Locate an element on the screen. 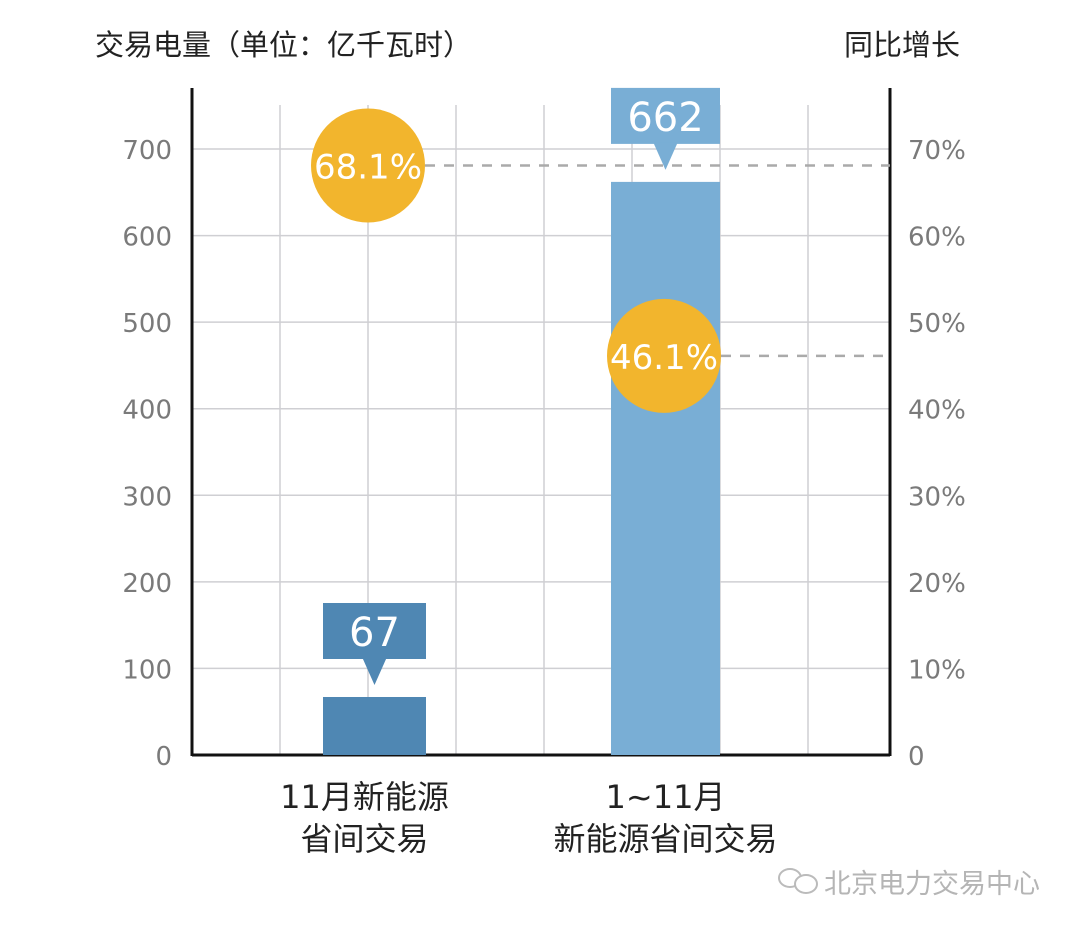 This screenshot has width=1080, height=929. y2-tick-label: 20% is located at coordinates (937, 584).